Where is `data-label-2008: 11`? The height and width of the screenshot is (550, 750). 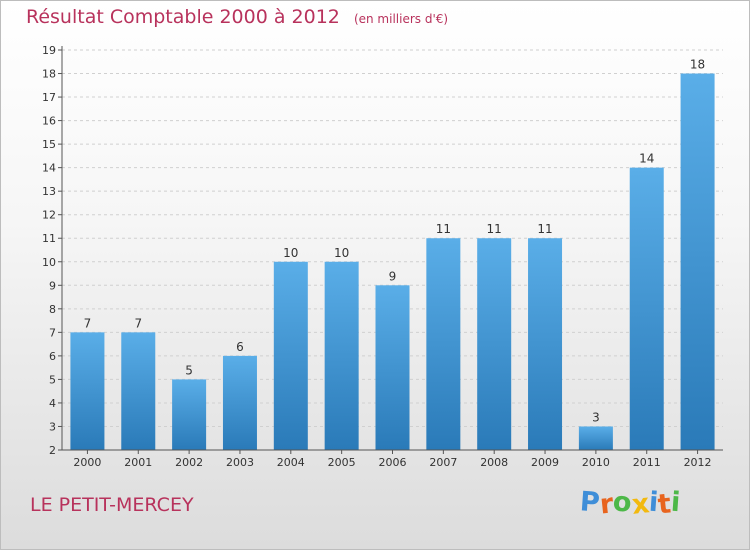 data-label-2008: 11 is located at coordinates (494, 229).